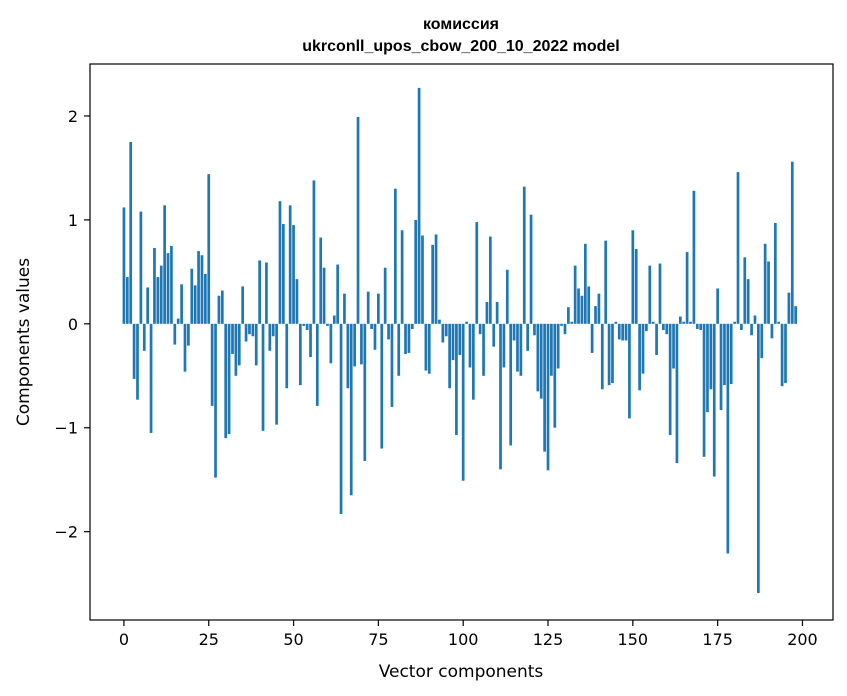  I want to click on x-tick-label: 175, so click(717, 639).